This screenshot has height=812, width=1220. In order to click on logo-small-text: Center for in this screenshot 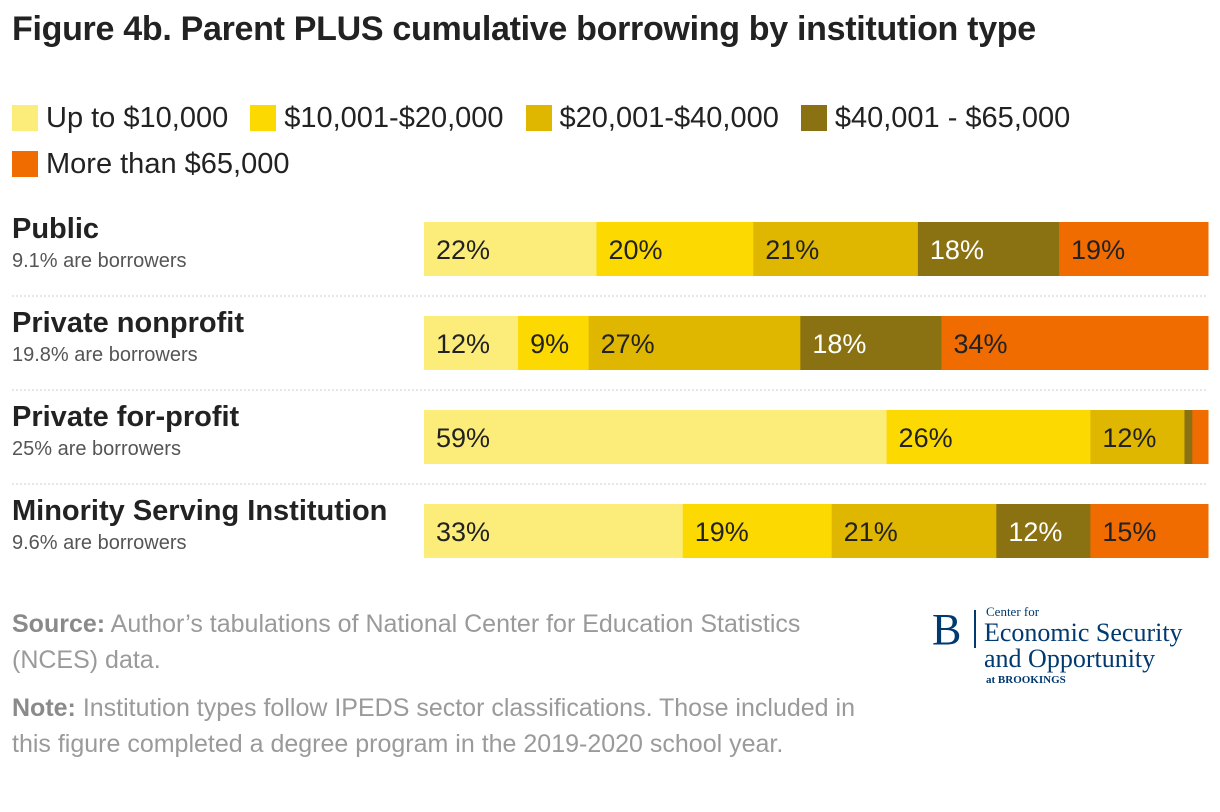, I will do `click(1013, 611)`.